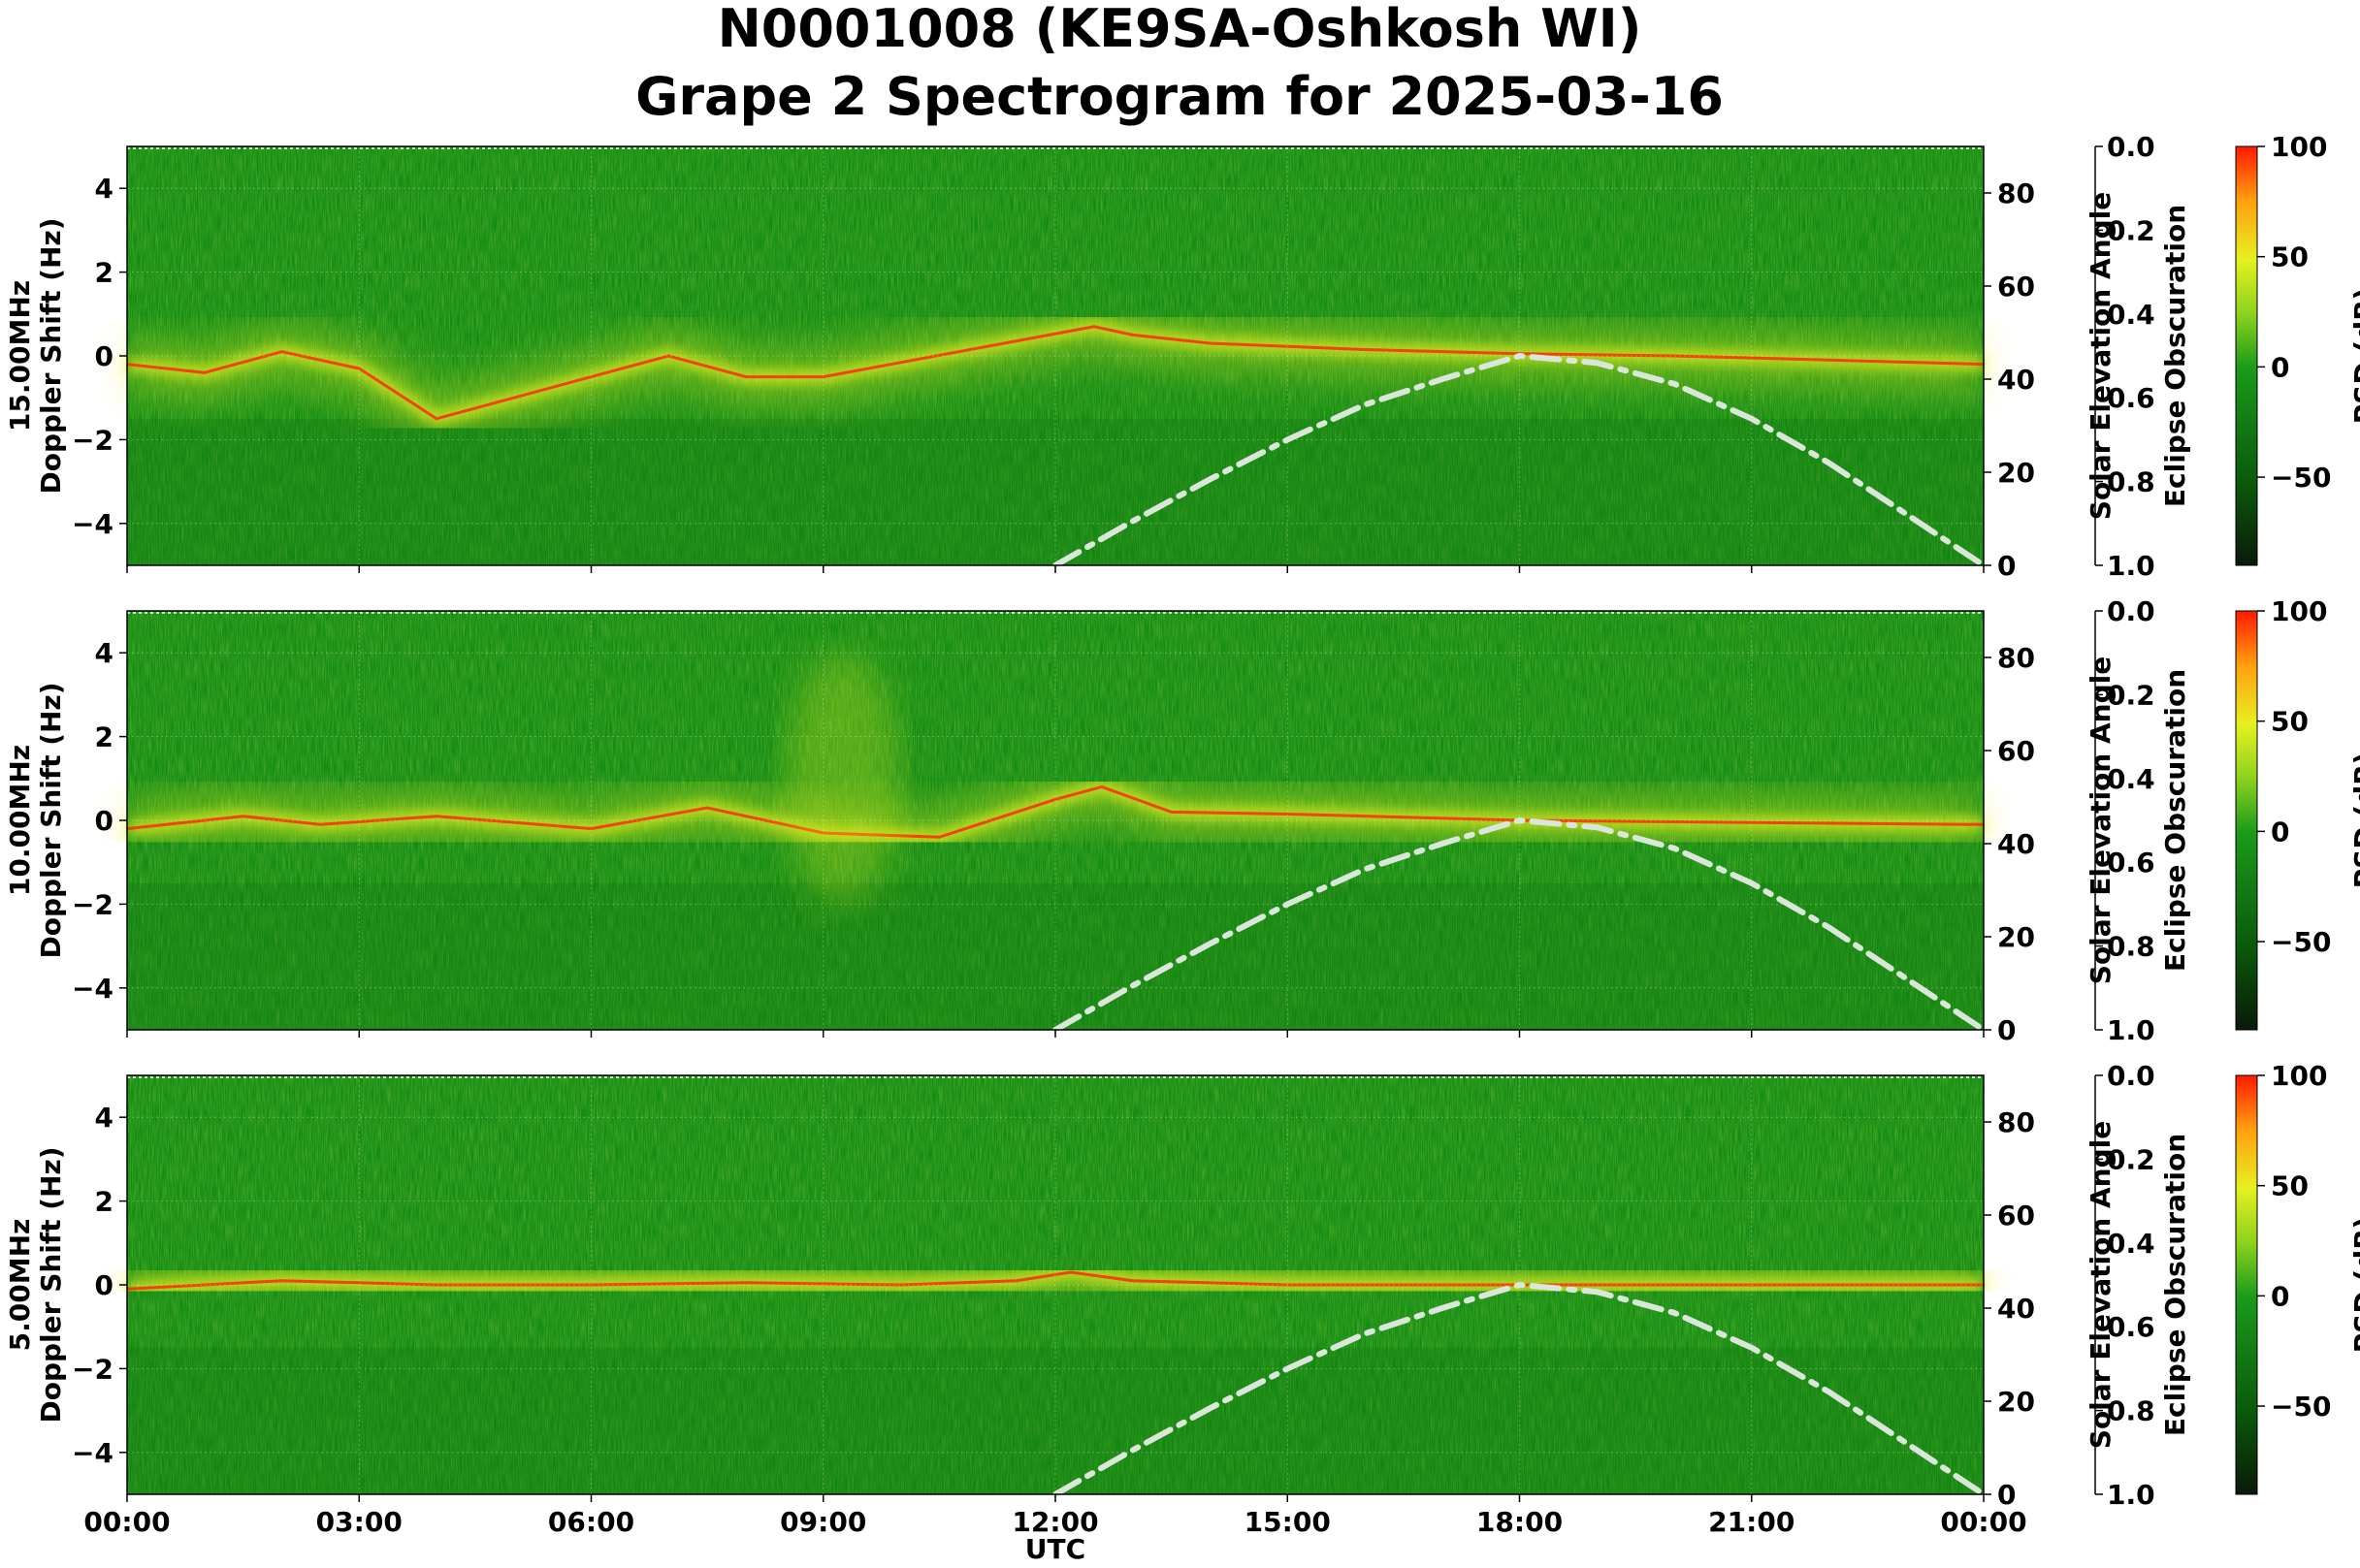  What do you see at coordinates (20, 356) in the screenshot?
I see `frequency-label: 15.00MHz` at bounding box center [20, 356].